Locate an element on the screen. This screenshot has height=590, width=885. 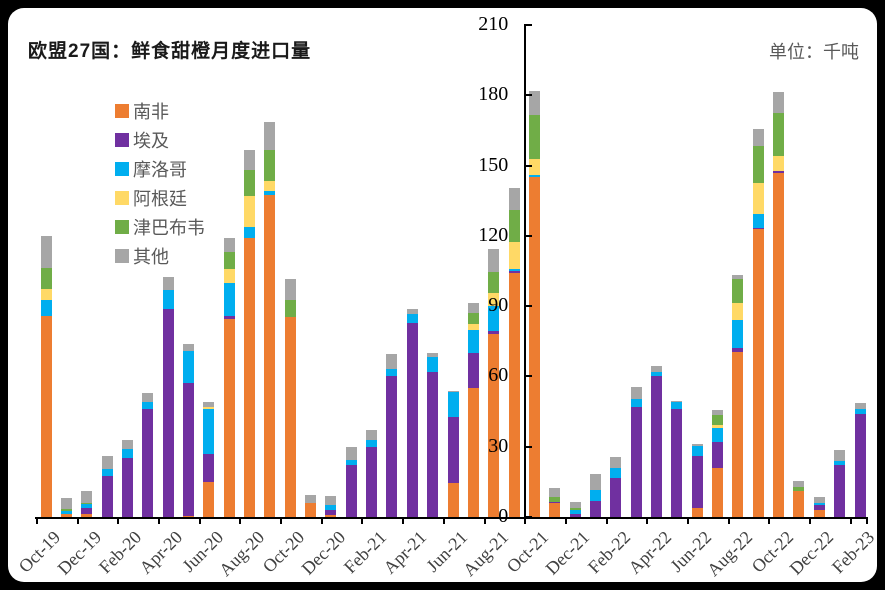
legend-item-4: 津巴布韦 is located at coordinates (160, 226).